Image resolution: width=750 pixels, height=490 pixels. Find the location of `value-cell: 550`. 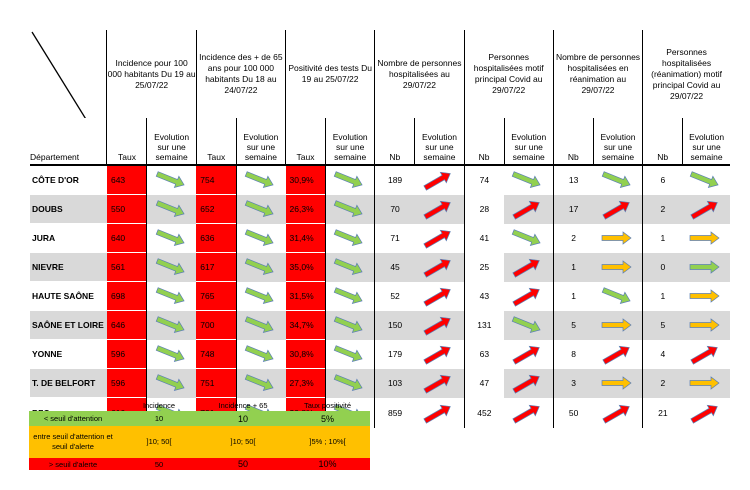

value-cell: 550 is located at coordinates (126, 209).